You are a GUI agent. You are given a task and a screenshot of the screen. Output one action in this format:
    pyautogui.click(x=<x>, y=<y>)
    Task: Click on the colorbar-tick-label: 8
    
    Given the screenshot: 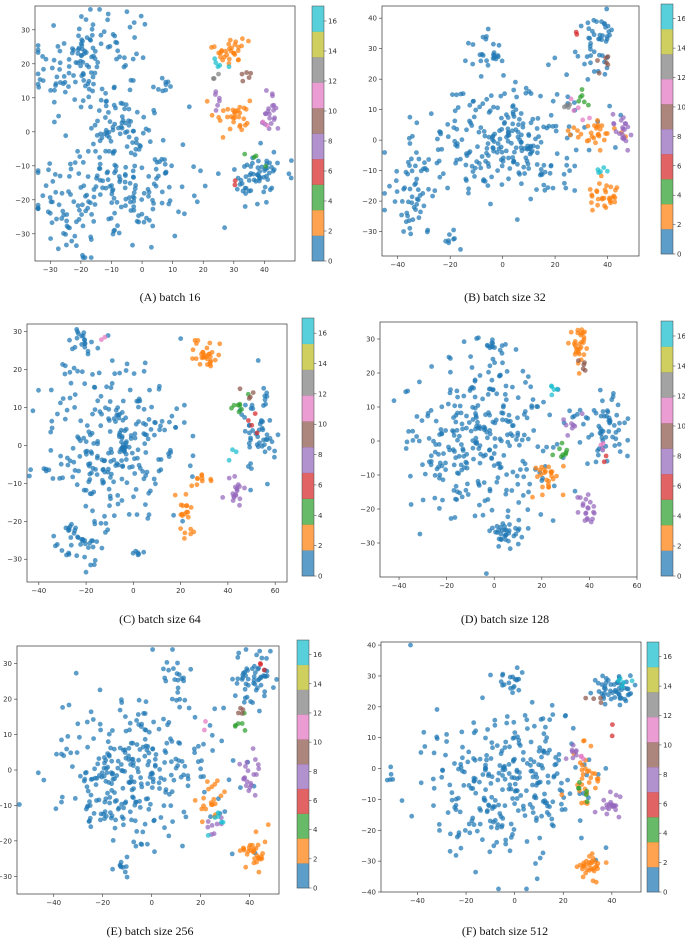 What is the action you would take?
    pyautogui.click(x=330, y=142)
    